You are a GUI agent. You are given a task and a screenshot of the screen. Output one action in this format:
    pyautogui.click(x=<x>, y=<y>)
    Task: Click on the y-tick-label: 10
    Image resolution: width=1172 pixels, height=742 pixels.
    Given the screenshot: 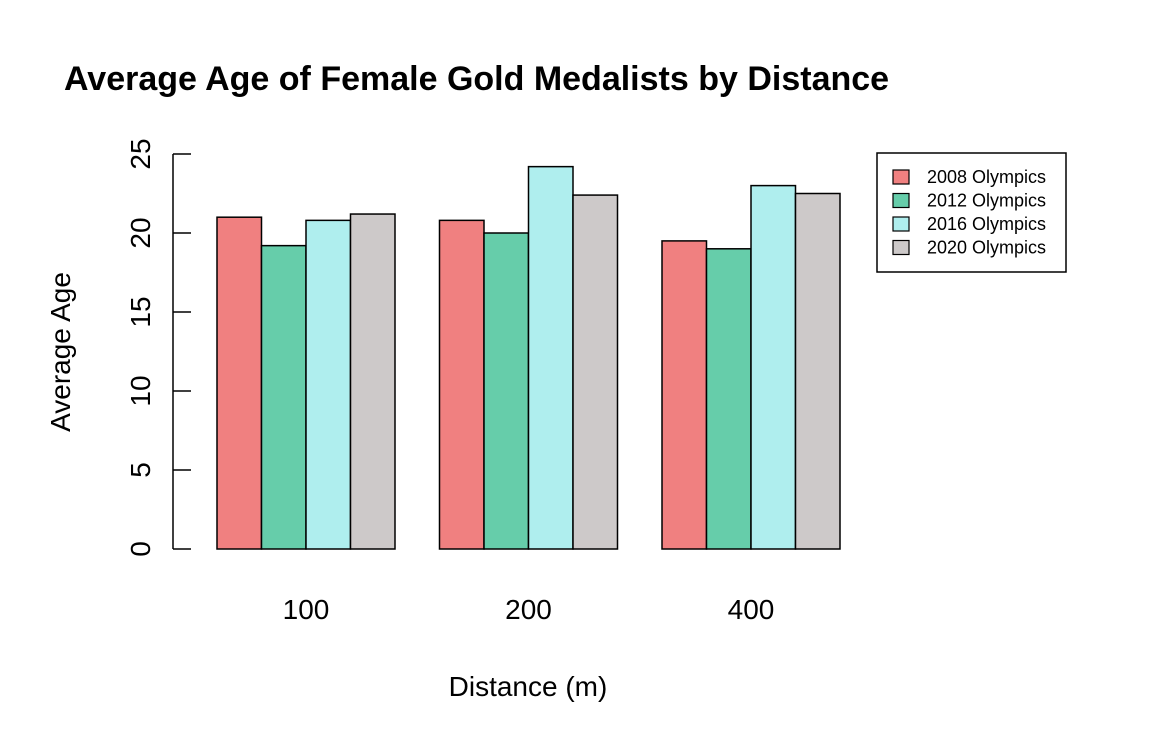 What is the action you would take?
    pyautogui.click(x=140, y=390)
    